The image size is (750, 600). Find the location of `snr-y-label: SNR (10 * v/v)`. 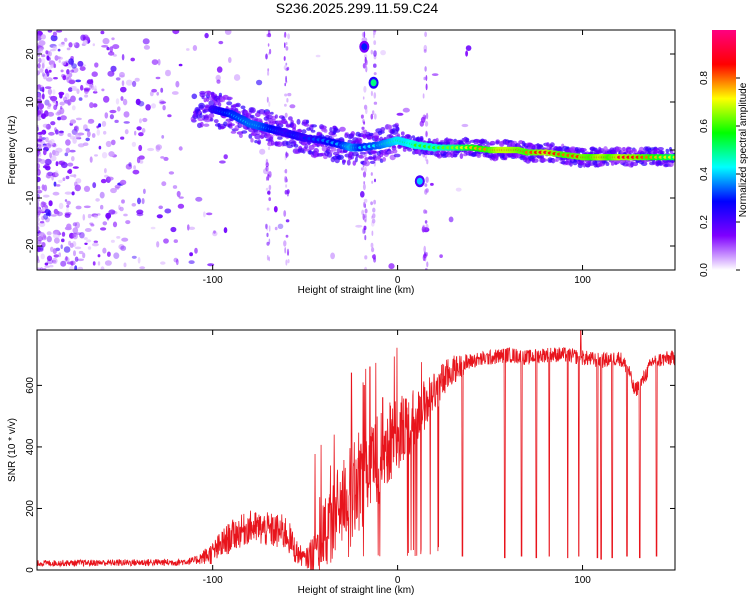

snr-y-label: SNR (10 * v/v) is located at coordinates (12, 450).